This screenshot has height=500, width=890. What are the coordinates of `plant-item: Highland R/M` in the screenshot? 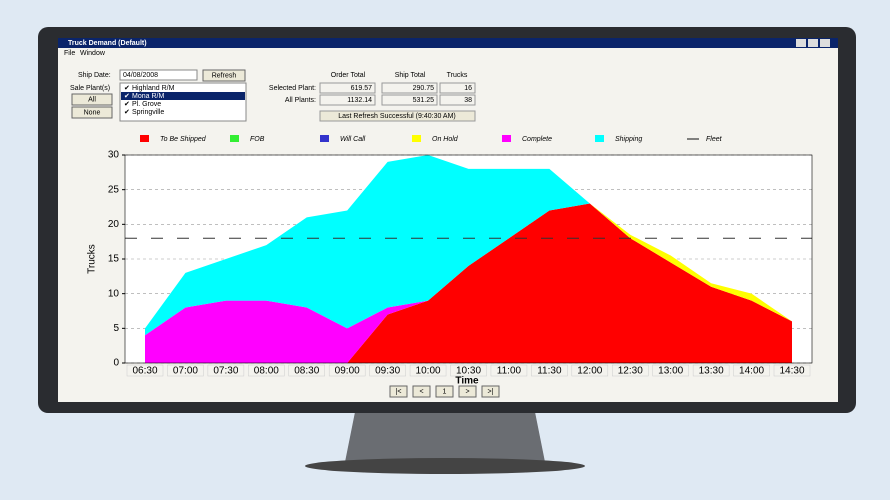 It's located at (153, 88).